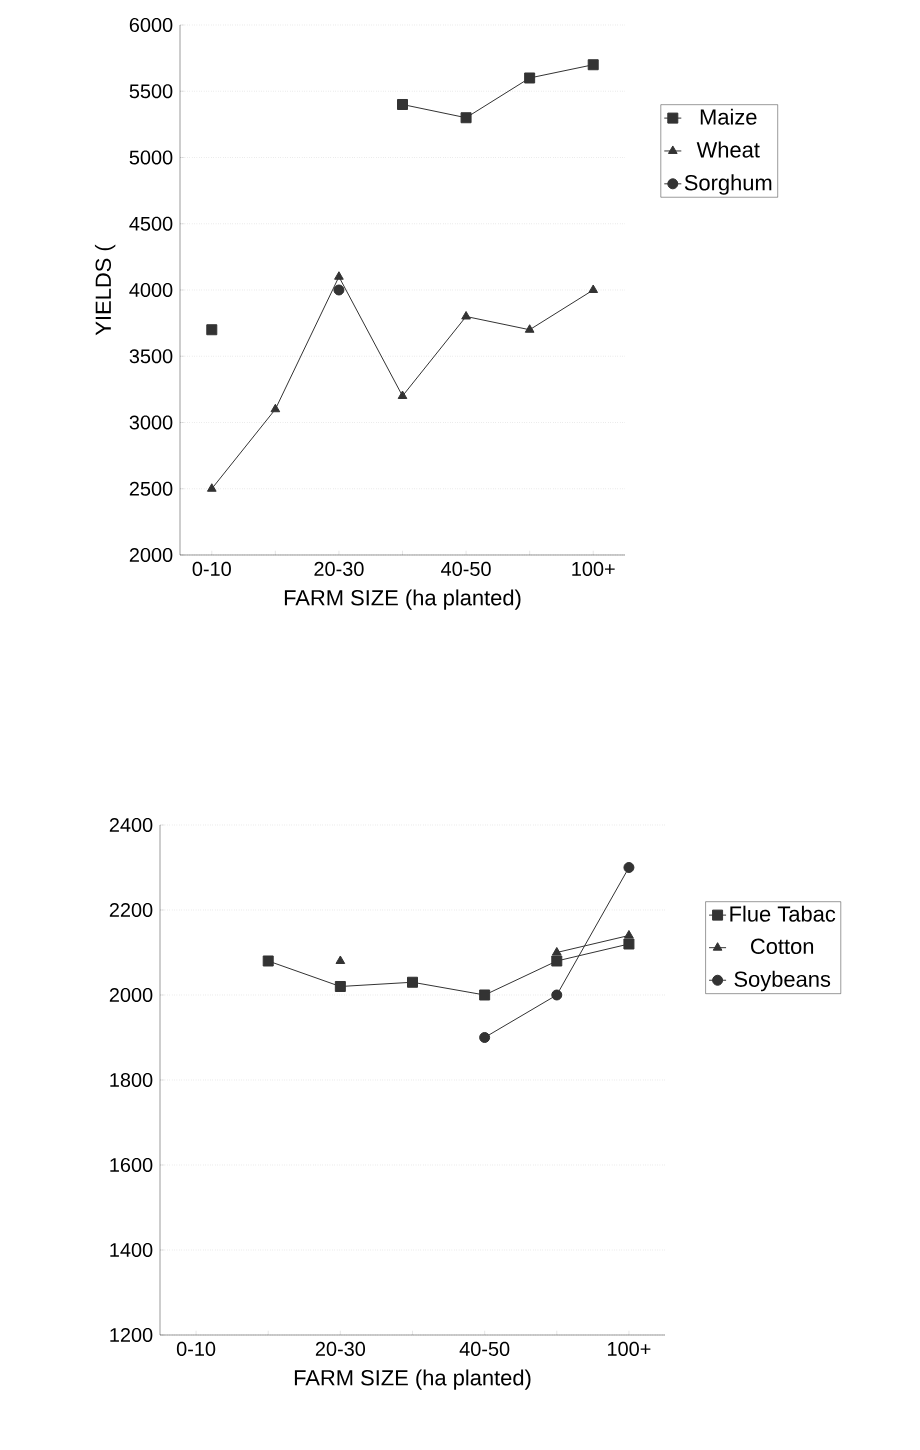  Describe the element at coordinates (151, 488) in the screenshot. I see `y-tick-label: 2500` at that location.